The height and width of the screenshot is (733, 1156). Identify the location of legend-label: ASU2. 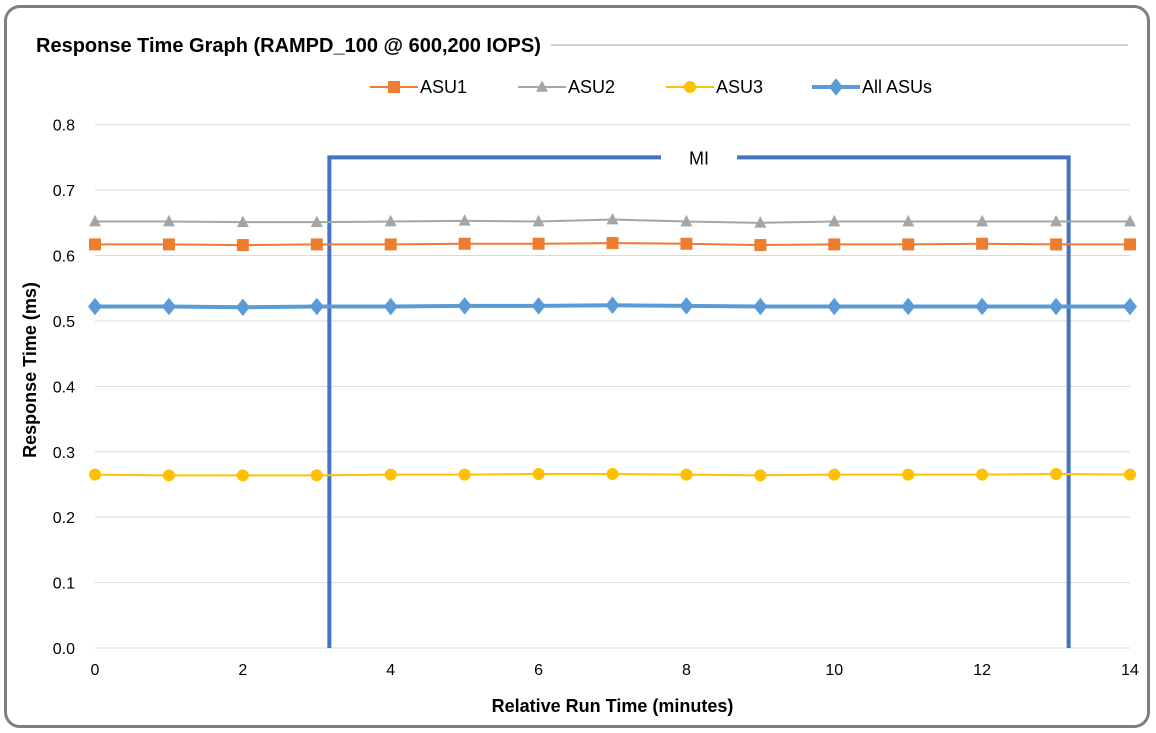
(591, 87).